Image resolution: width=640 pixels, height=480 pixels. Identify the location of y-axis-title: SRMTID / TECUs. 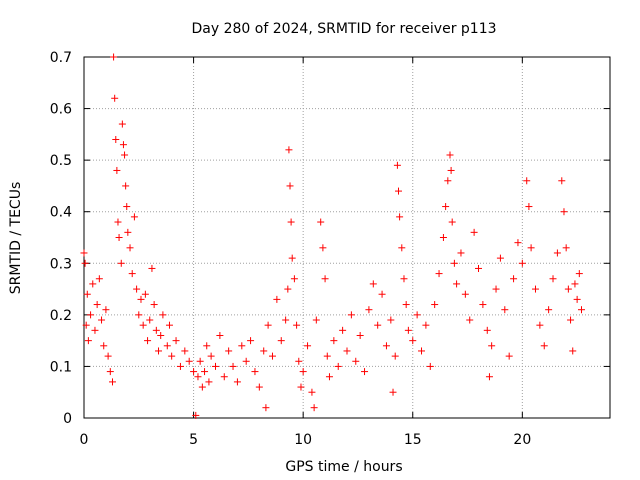
(16, 238).